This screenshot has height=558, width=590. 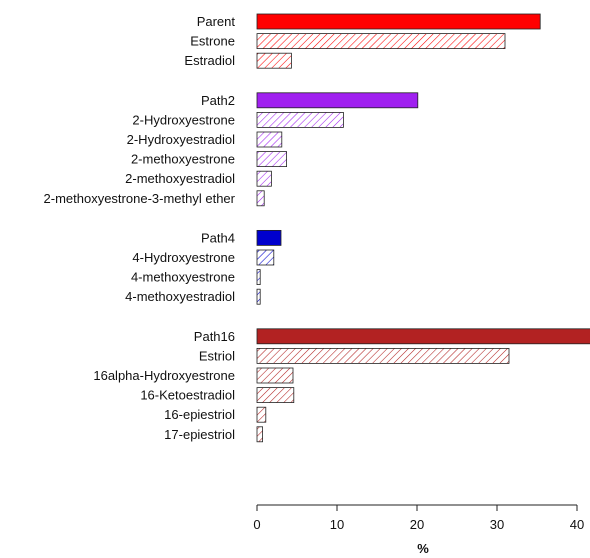 I want to click on category-label: 16-Ketoestradiol, so click(x=187, y=395).